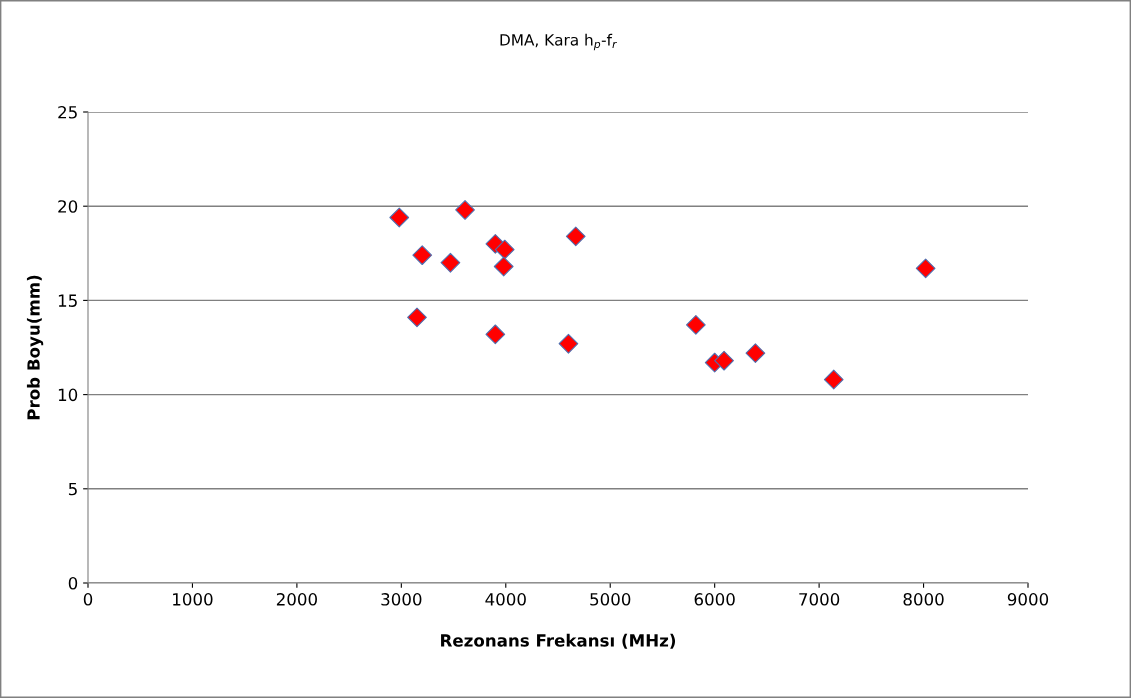 Image resolution: width=1131 pixels, height=698 pixels. What do you see at coordinates (68, 206) in the screenshot?
I see `y-tick-label: 20` at bounding box center [68, 206].